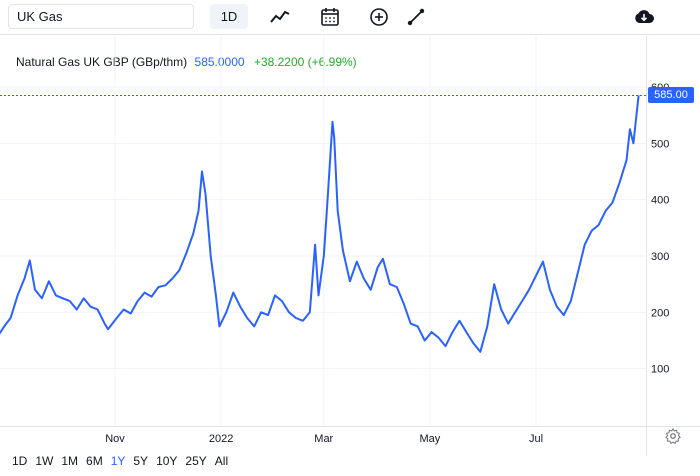  I want to click on range-button-25y: 25Y, so click(196, 461).